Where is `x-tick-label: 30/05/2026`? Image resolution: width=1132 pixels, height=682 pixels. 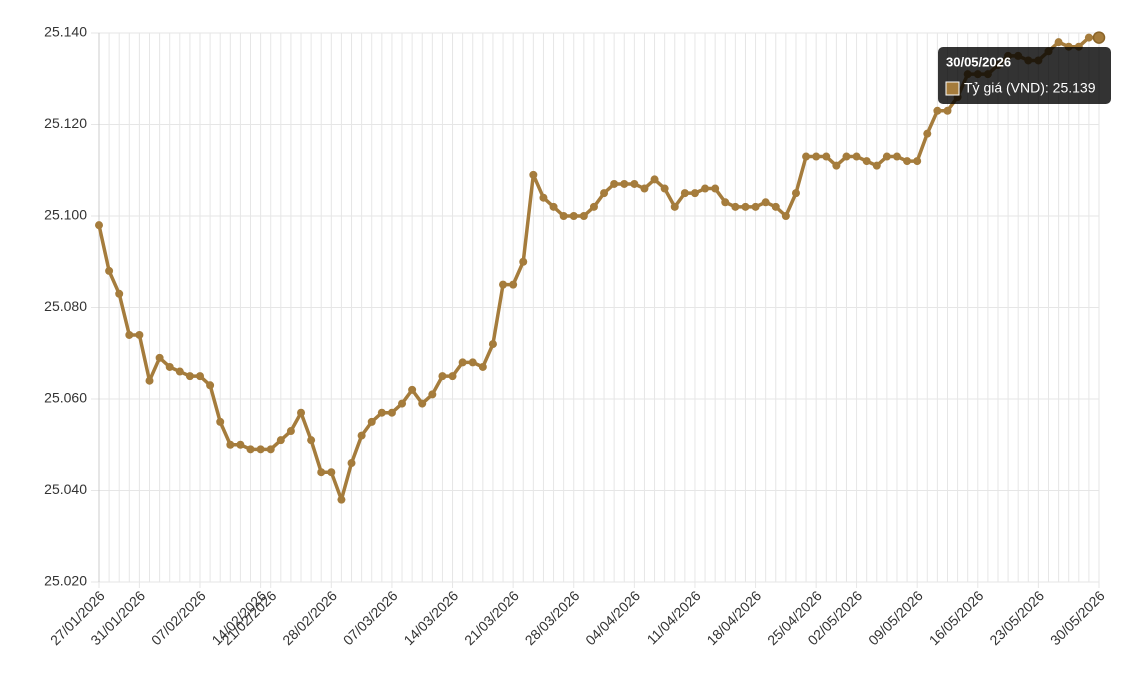
x-tick-label: 30/05/2026 is located at coordinates (1077, 617).